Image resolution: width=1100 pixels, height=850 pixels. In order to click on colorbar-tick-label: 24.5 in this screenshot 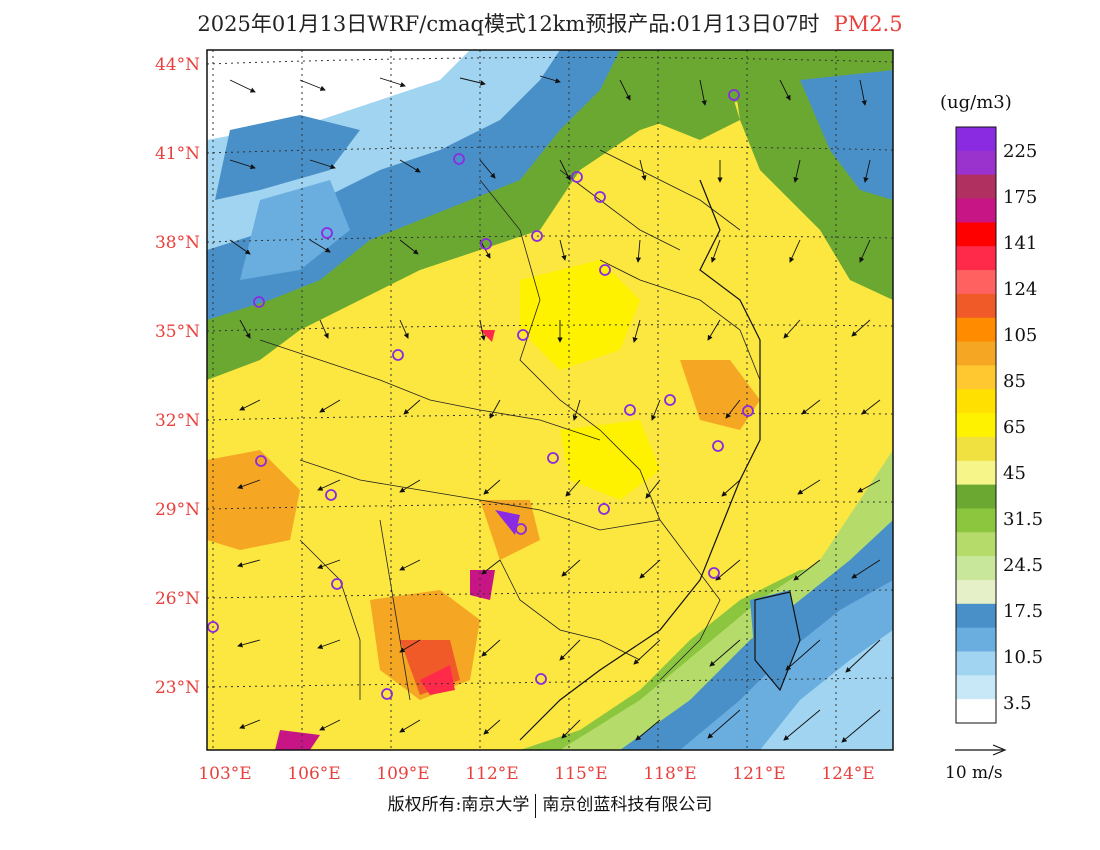, I will do `click(1023, 565)`.